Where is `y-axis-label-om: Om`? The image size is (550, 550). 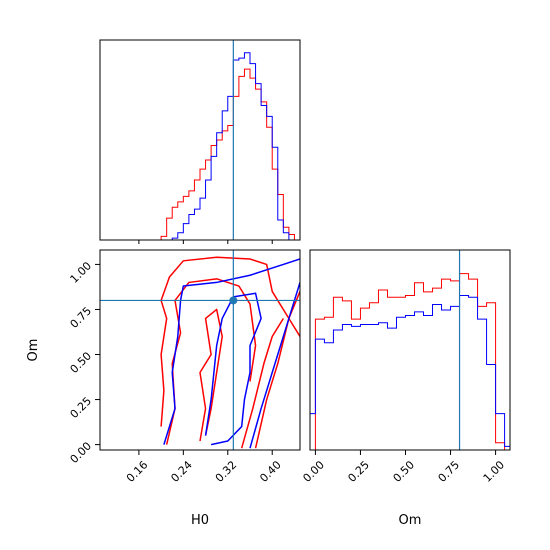 y-axis-label-om: Om is located at coordinates (33, 350).